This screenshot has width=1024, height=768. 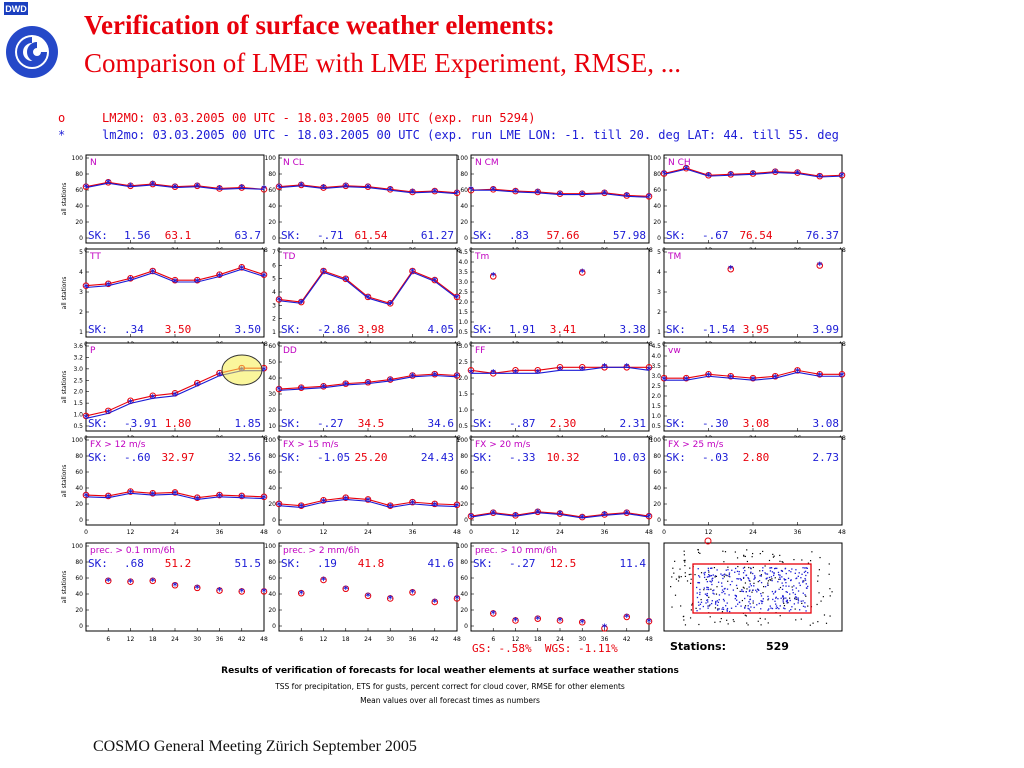 What do you see at coordinates (86, 532) in the screenshot?
I see `x-tick-label: 0` at bounding box center [86, 532].